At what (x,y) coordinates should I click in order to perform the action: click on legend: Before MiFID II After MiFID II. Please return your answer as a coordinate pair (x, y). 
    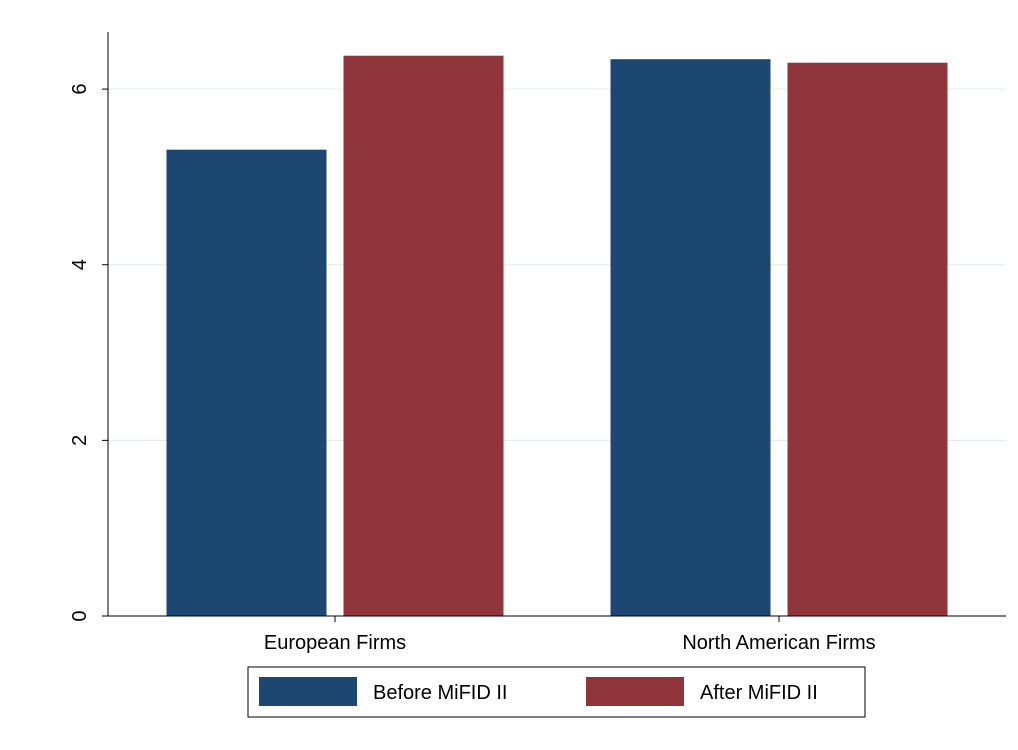
    Looking at the image, I should click on (556, 692).